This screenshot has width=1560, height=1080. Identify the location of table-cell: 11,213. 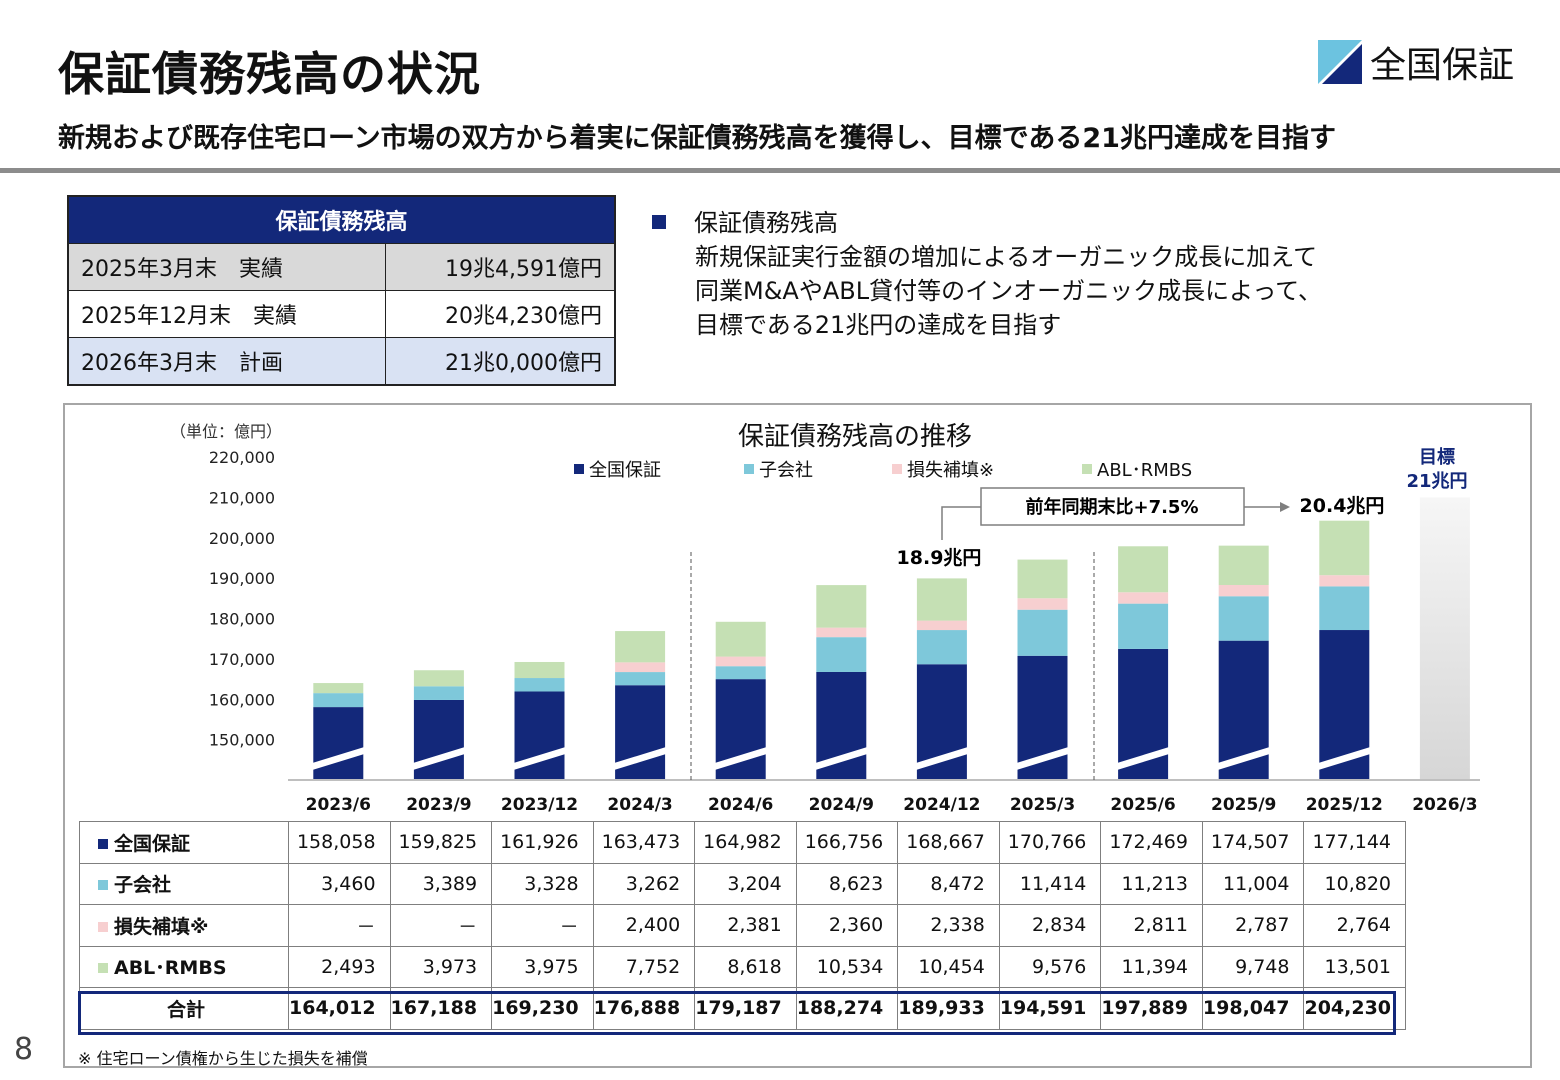
(1151, 883).